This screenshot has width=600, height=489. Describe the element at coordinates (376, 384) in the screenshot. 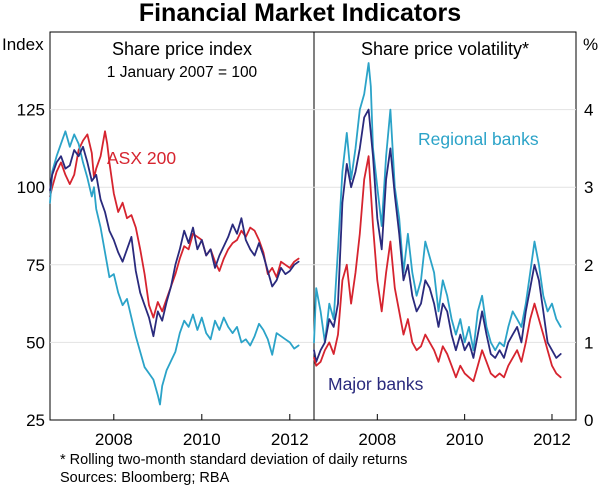

I see `label-major-banks: Major banks` at that location.